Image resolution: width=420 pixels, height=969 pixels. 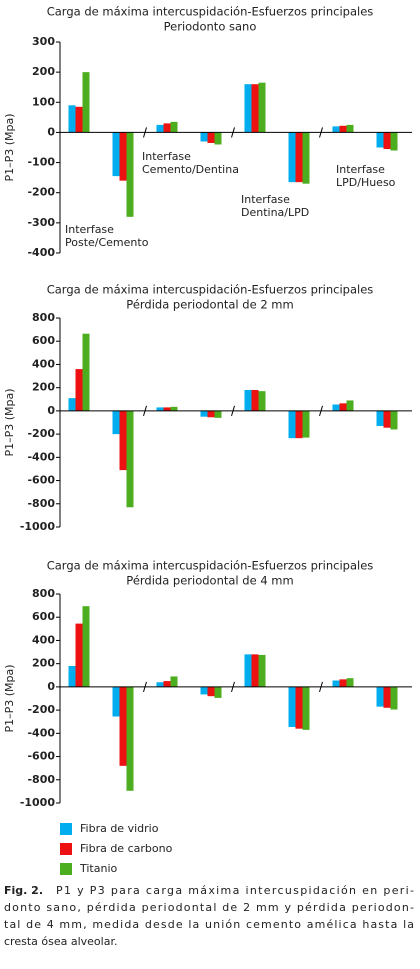 I want to click on caption-label: Fig. 2., so click(x=23, y=890).